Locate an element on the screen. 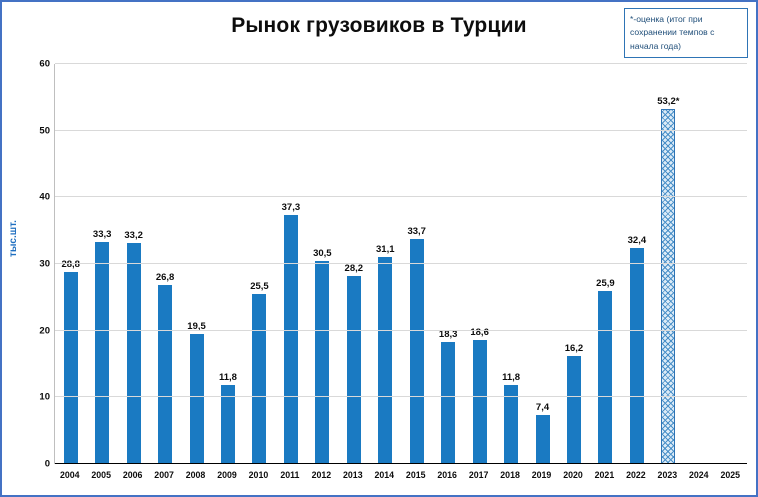 The width and height of the screenshot is (758, 497). x-tick-label-2016: 2016 is located at coordinates (447, 475).